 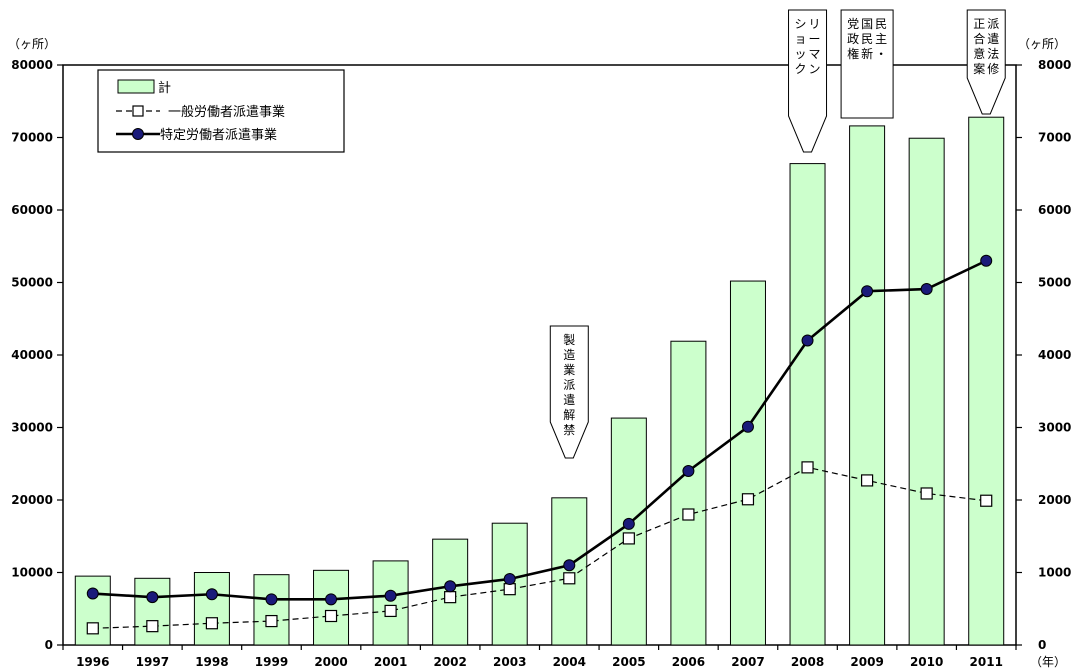 I want to click on callout-char: 党, so click(x=853, y=23).